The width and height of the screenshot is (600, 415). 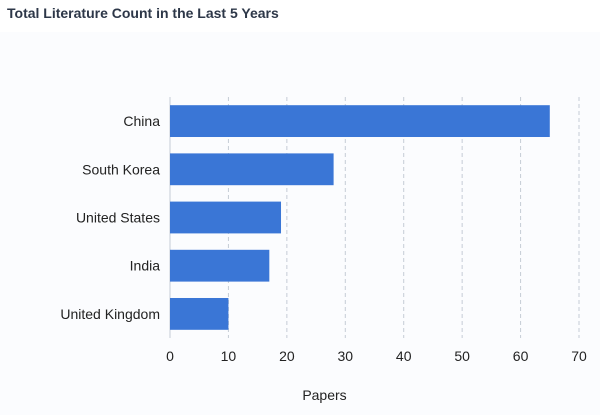 I want to click on x-tick-label: 20, so click(x=287, y=356).